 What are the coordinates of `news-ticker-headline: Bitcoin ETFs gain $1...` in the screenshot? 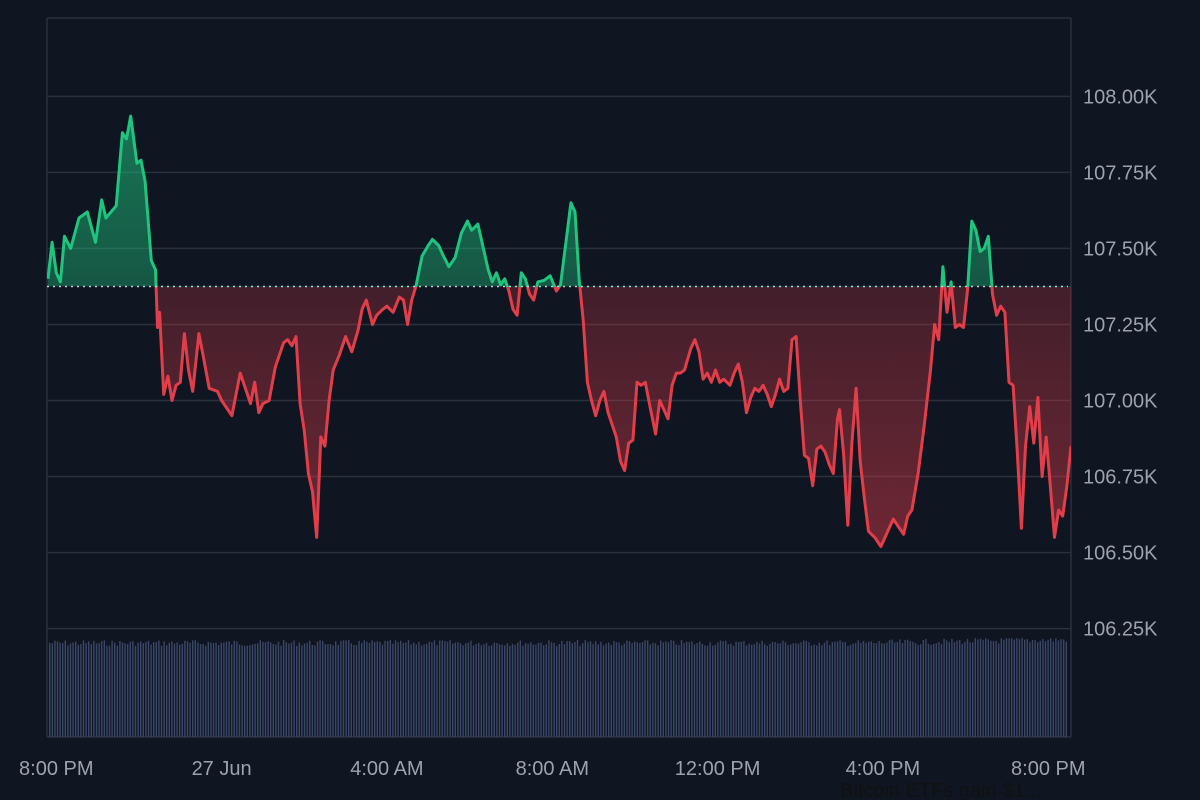 It's located at (941, 790).